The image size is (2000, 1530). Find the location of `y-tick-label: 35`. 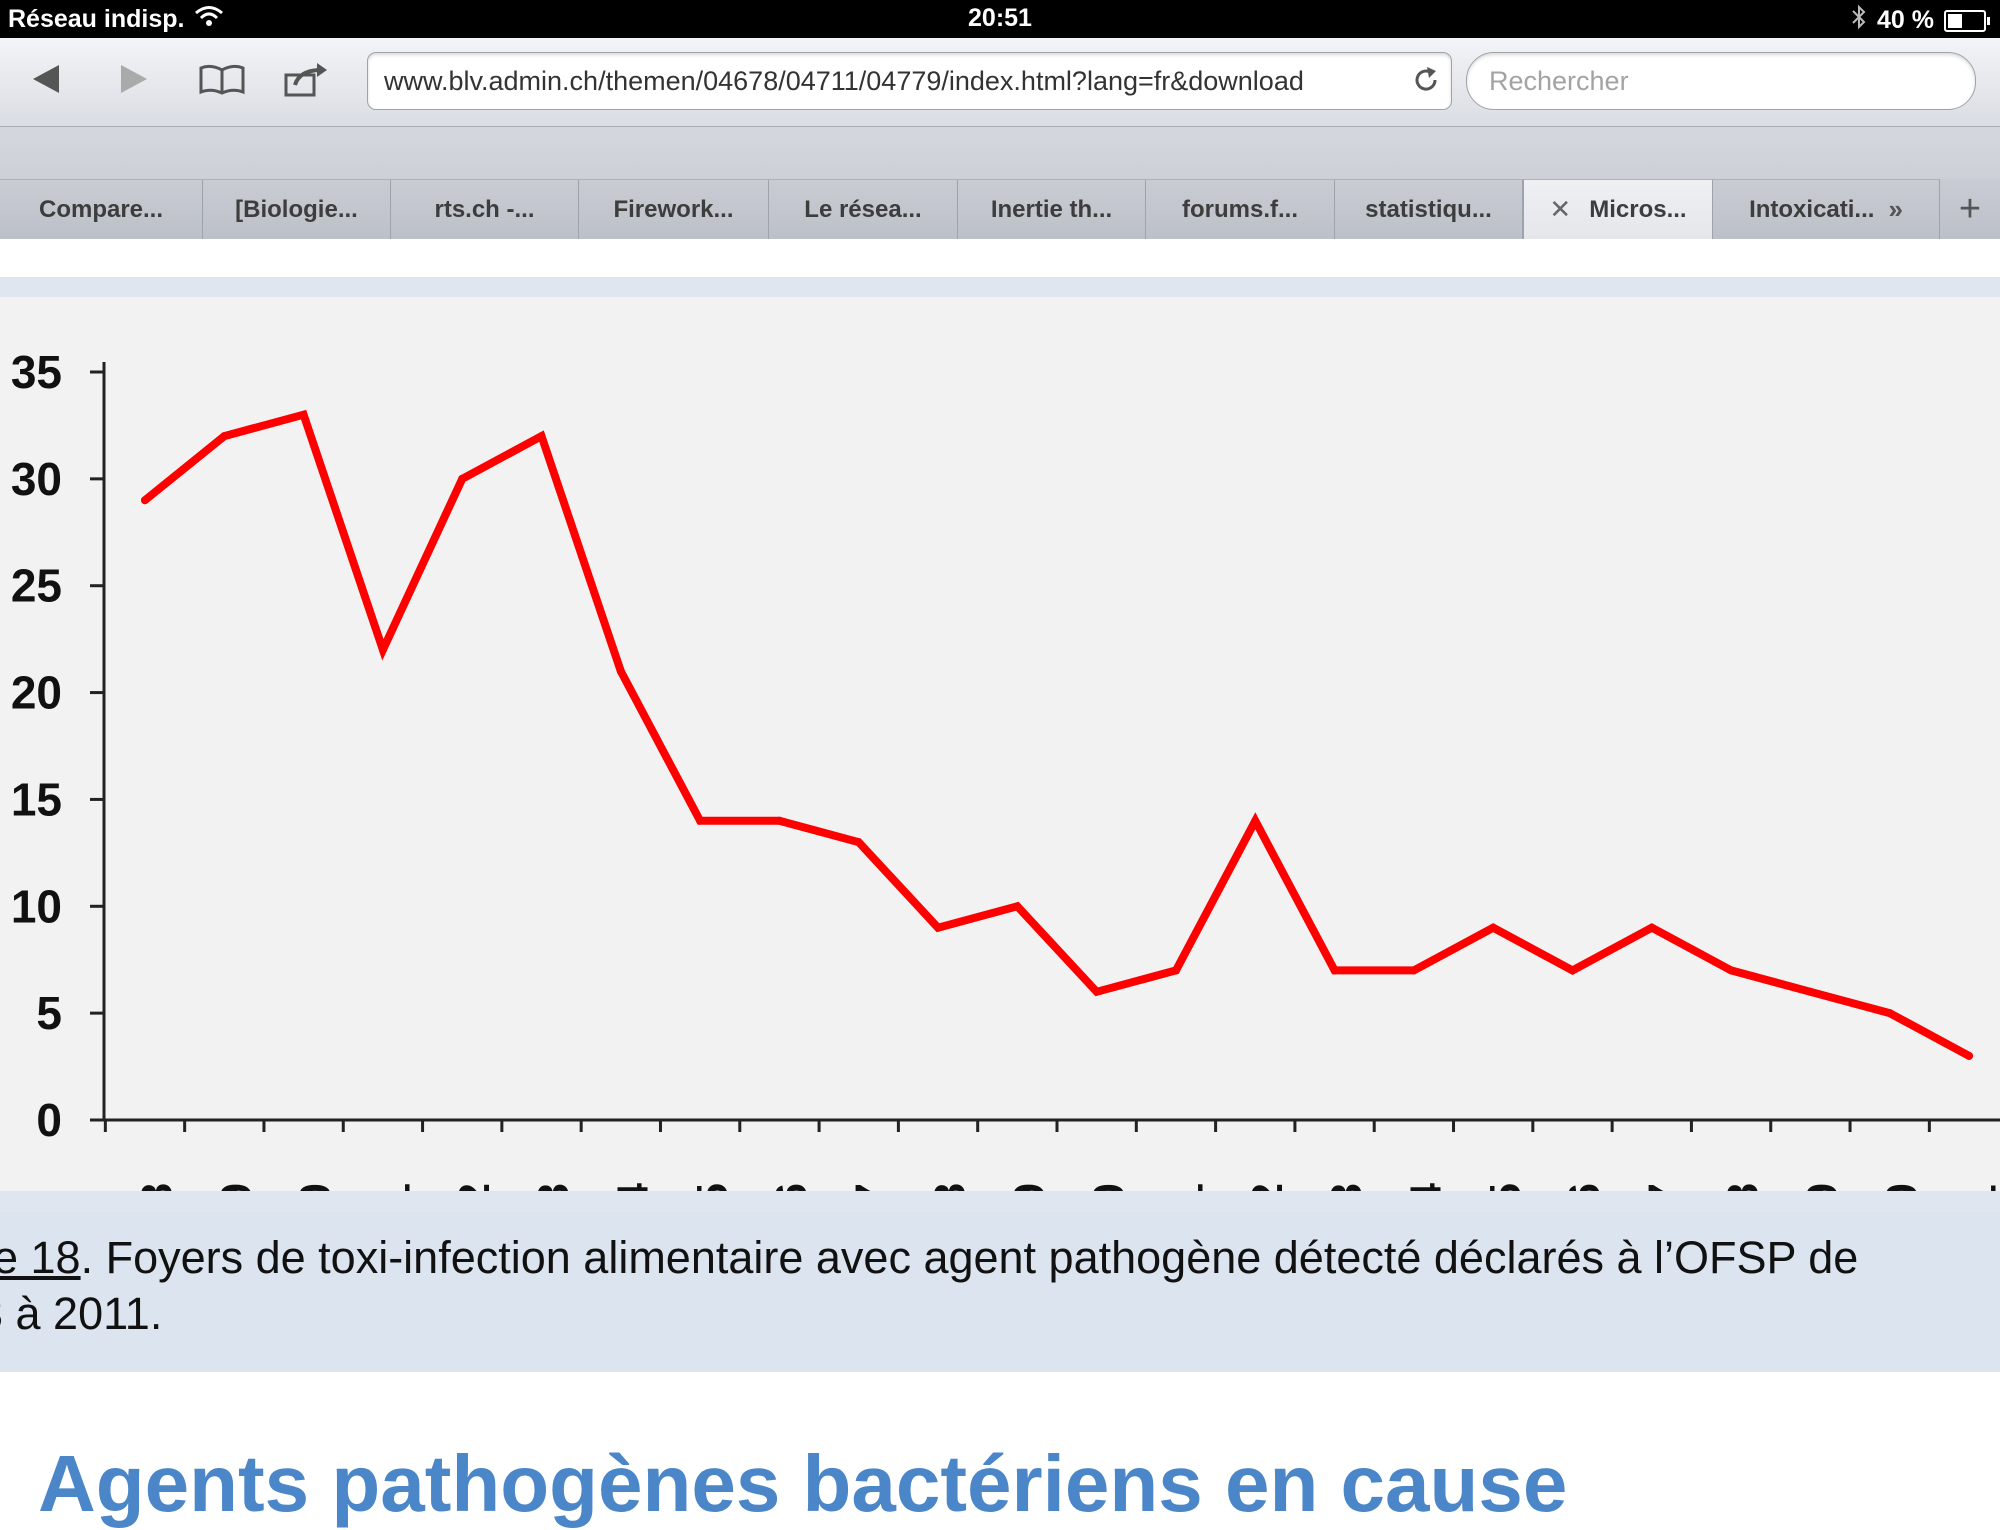

y-tick-label: 35 is located at coordinates (36, 372).